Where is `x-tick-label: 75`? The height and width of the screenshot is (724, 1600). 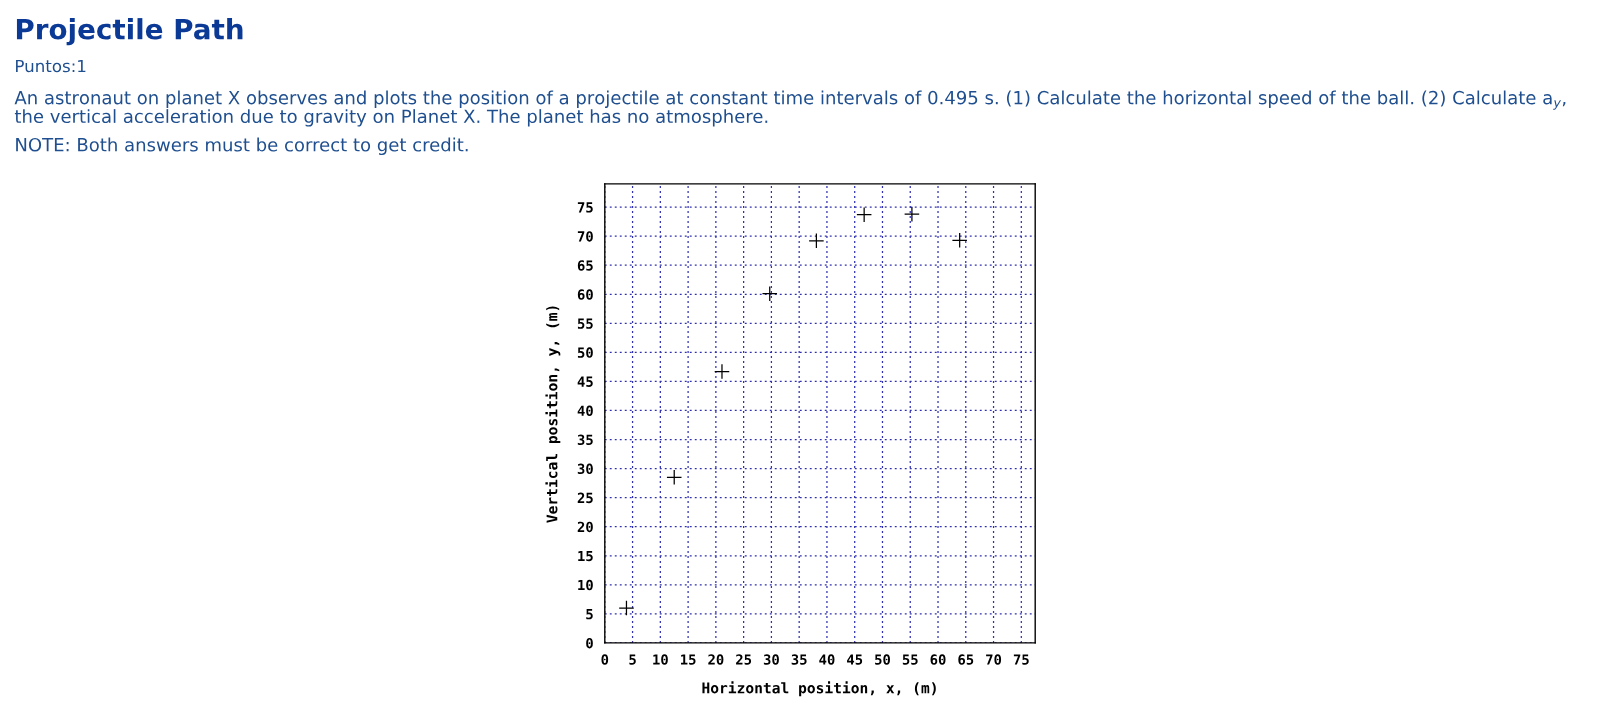
x-tick-label: 75 is located at coordinates (1021, 659).